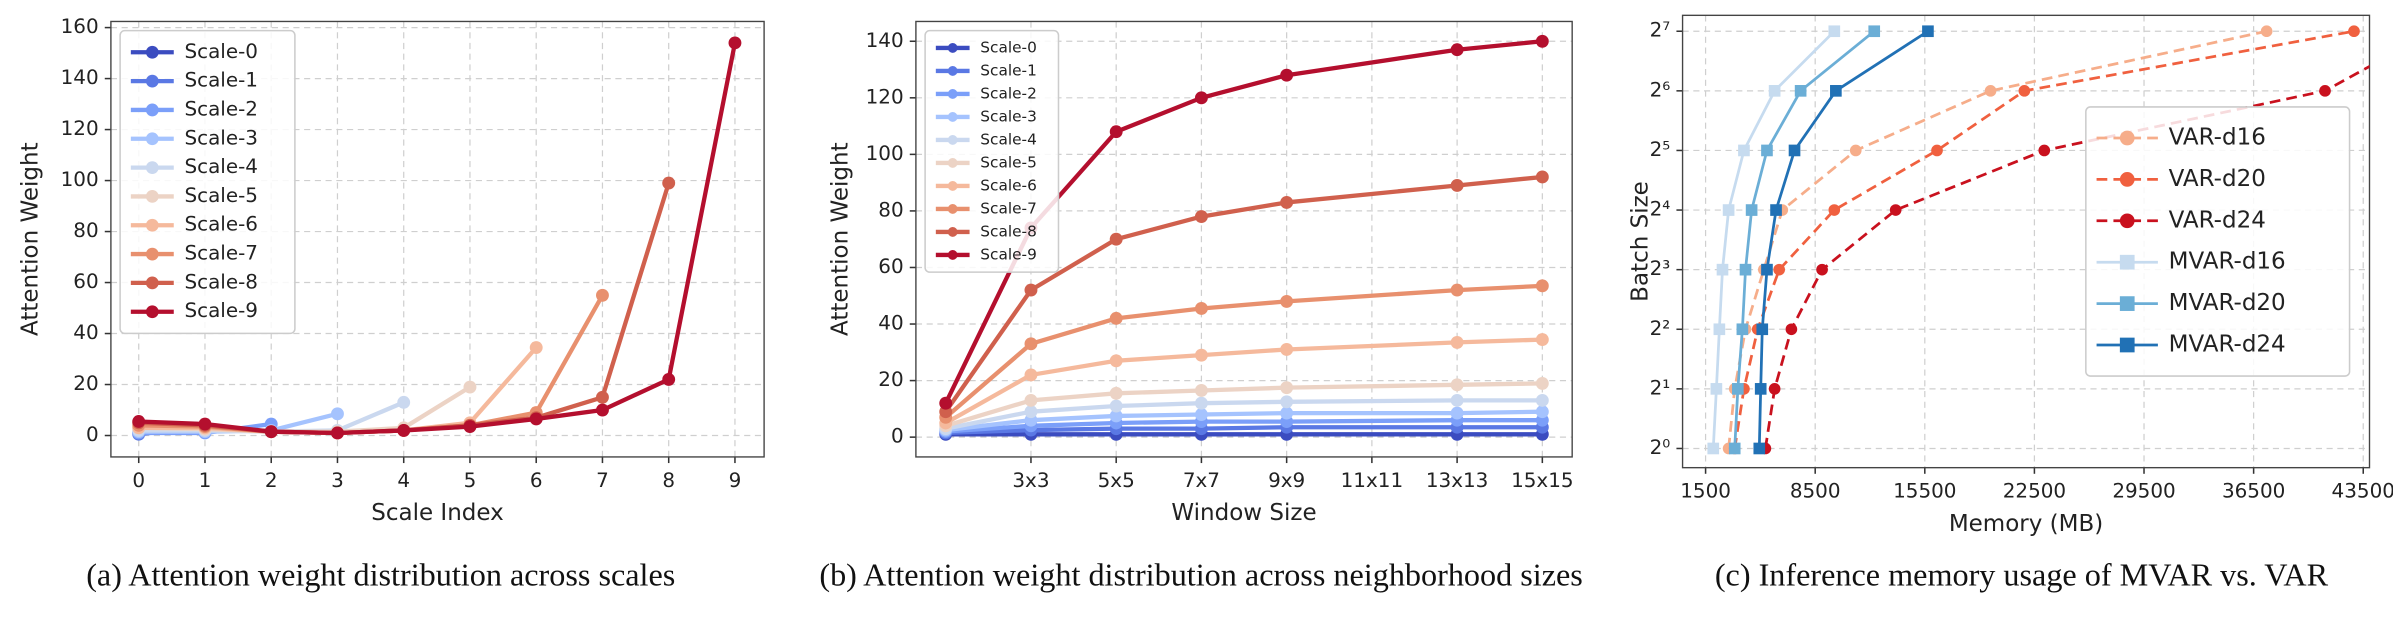 The height and width of the screenshot is (621, 2393). What do you see at coordinates (85, 332) in the screenshot?
I see `y-tick-label: 40` at bounding box center [85, 332].